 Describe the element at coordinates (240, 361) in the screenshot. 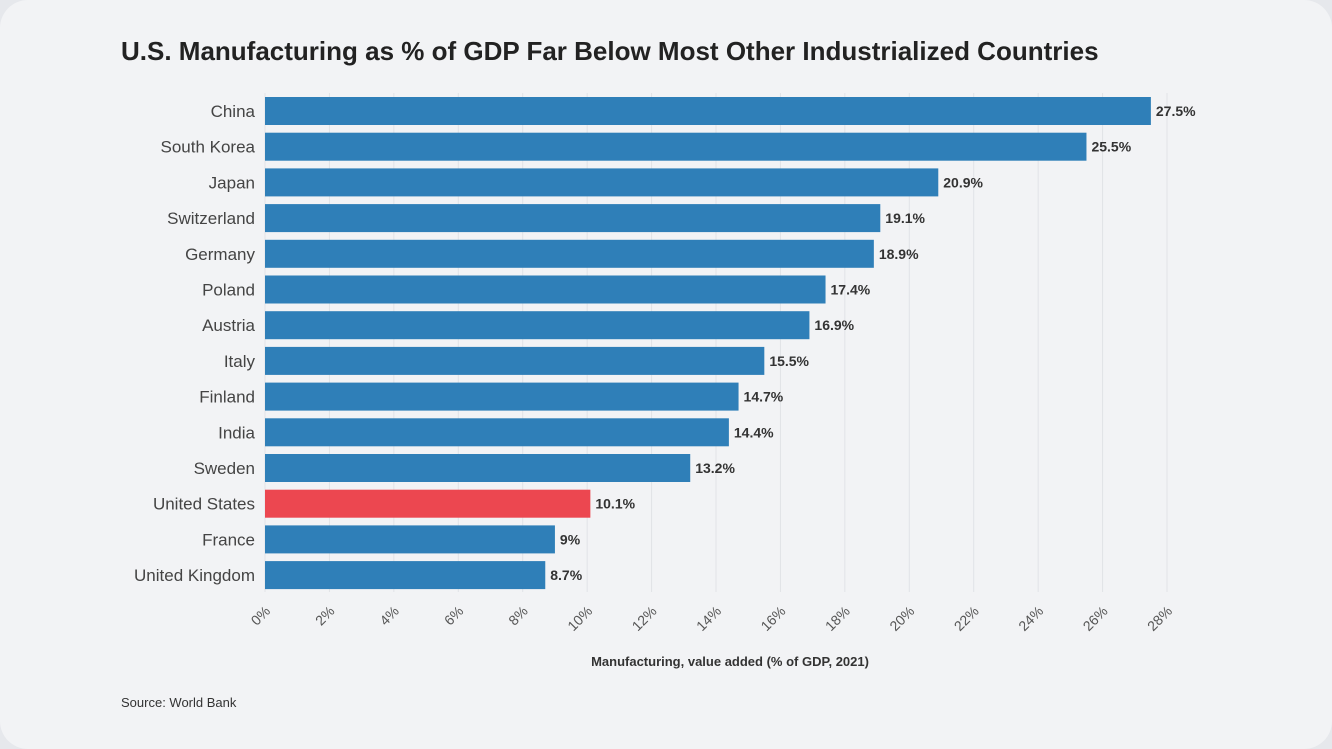

I see `category-label: Italy` at that location.